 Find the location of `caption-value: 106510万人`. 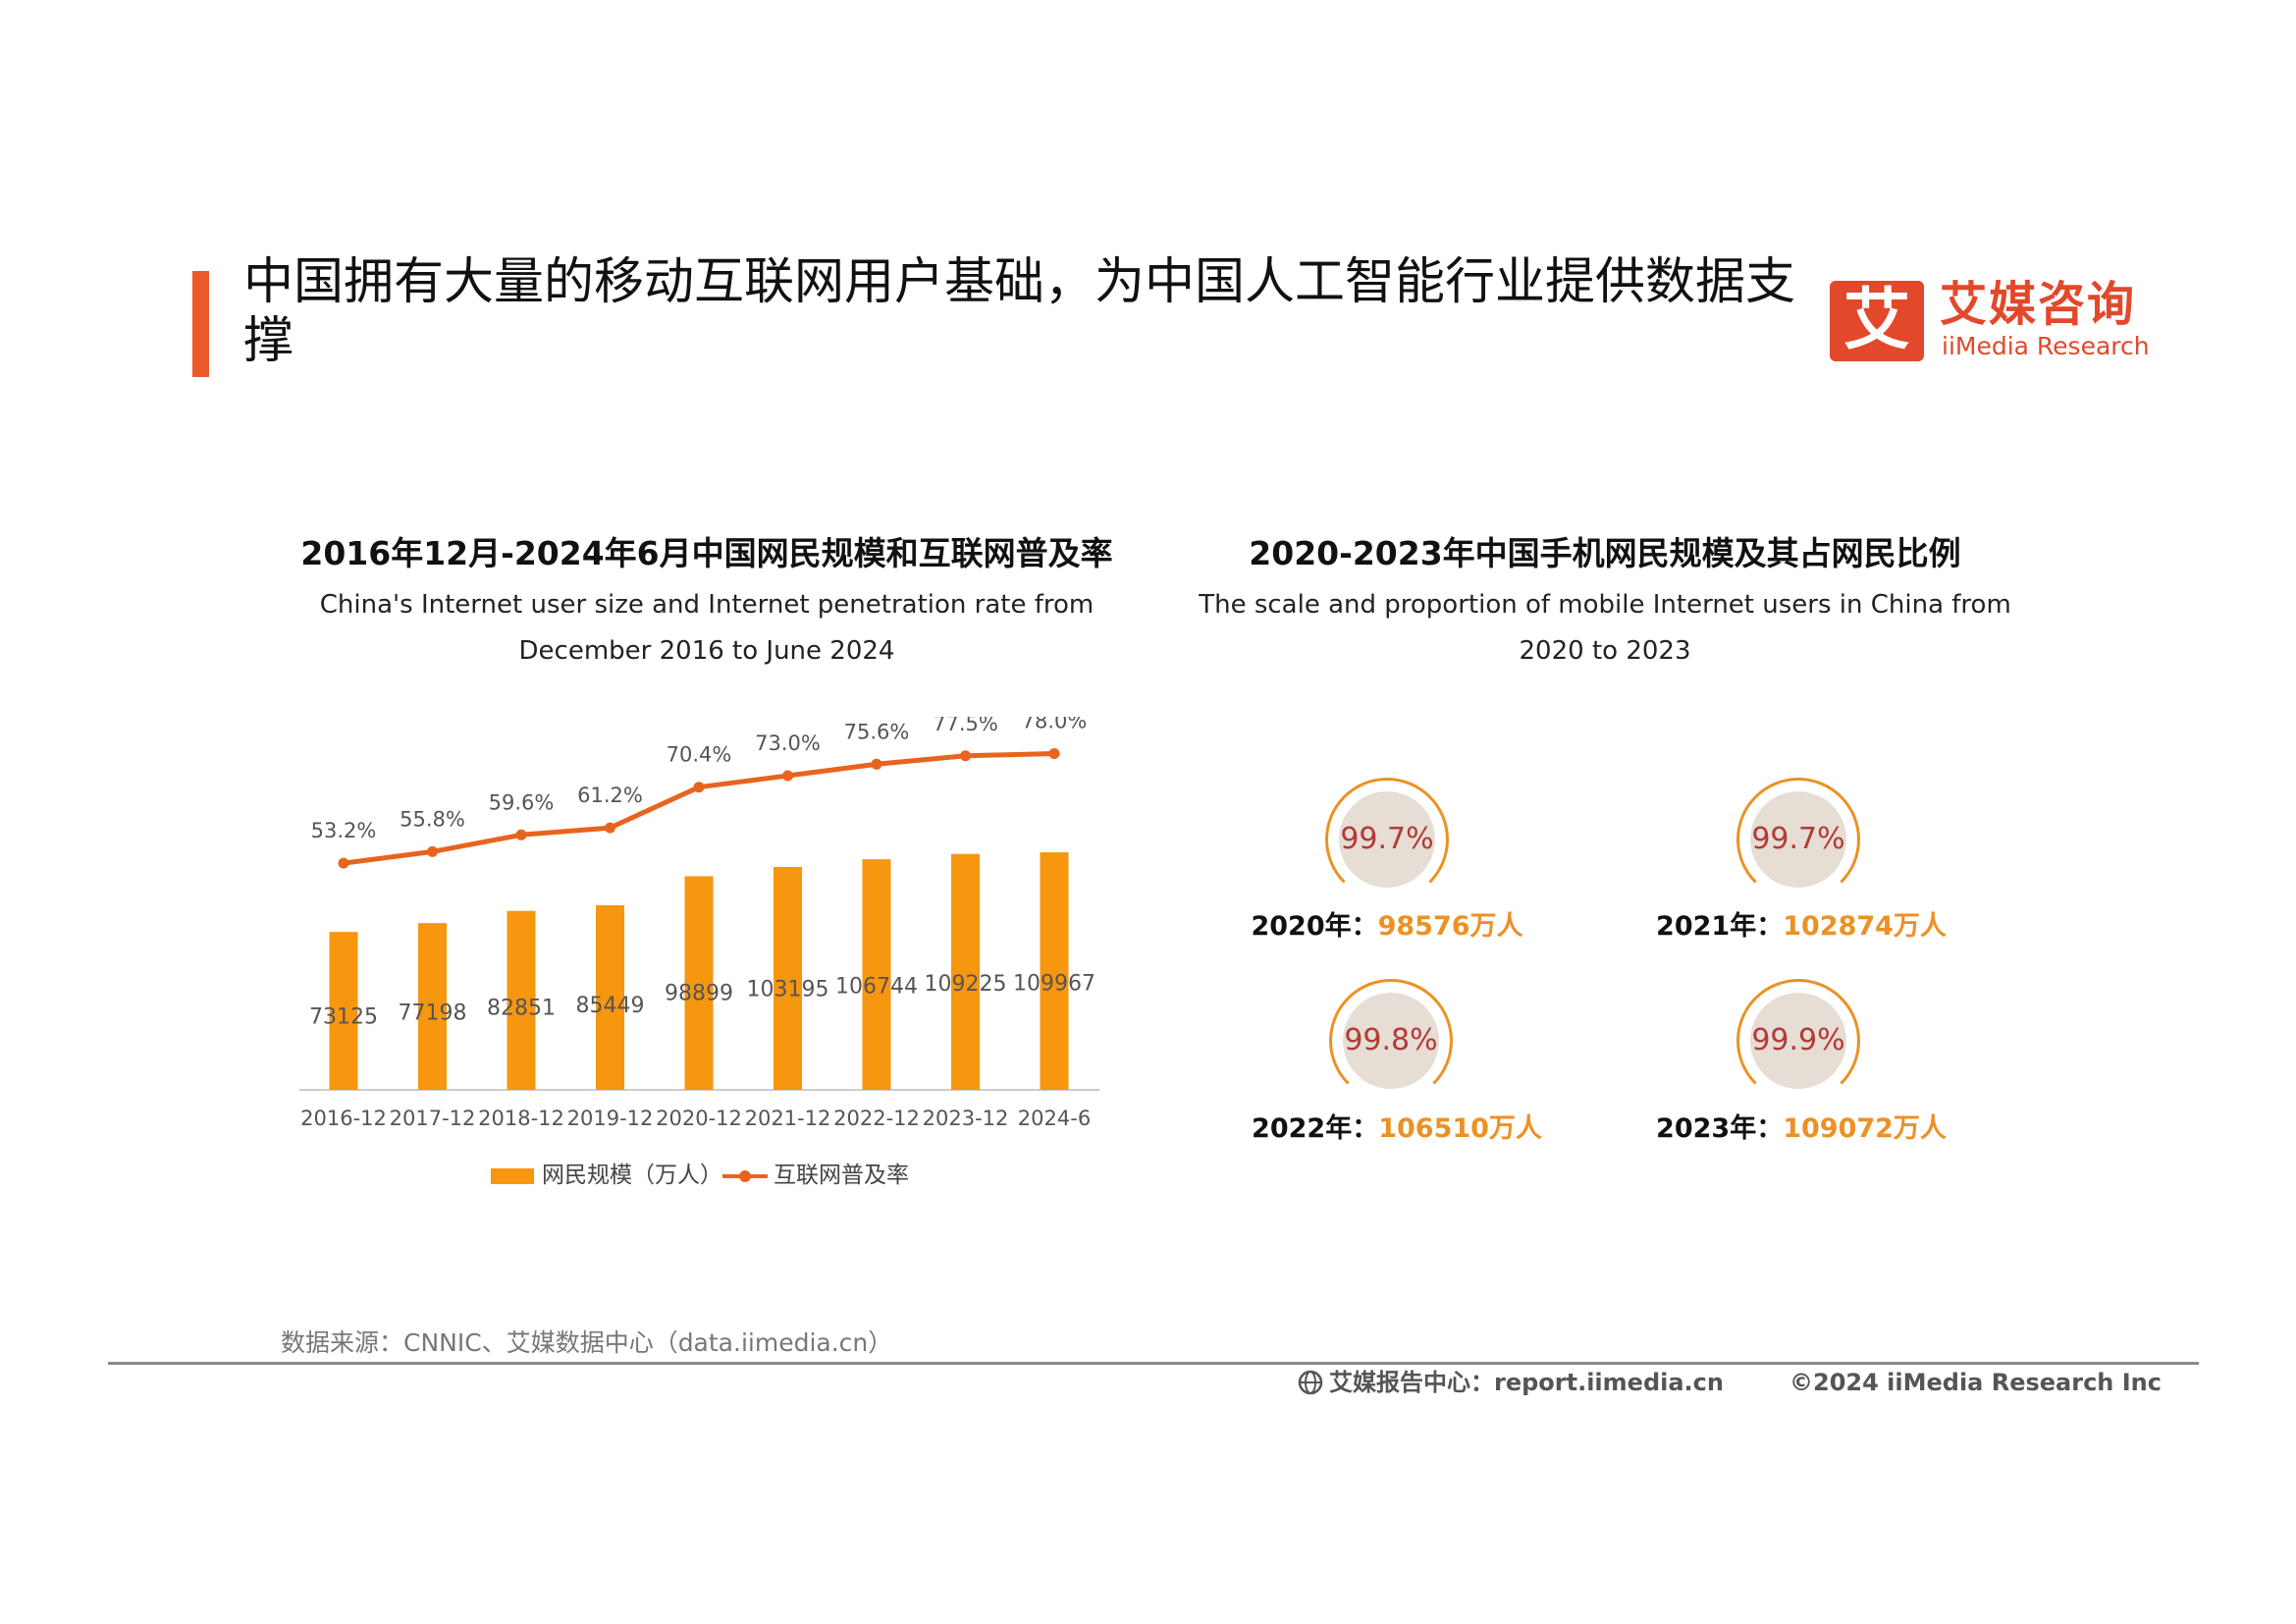

caption-value: 106510万人 is located at coordinates (1460, 1128).